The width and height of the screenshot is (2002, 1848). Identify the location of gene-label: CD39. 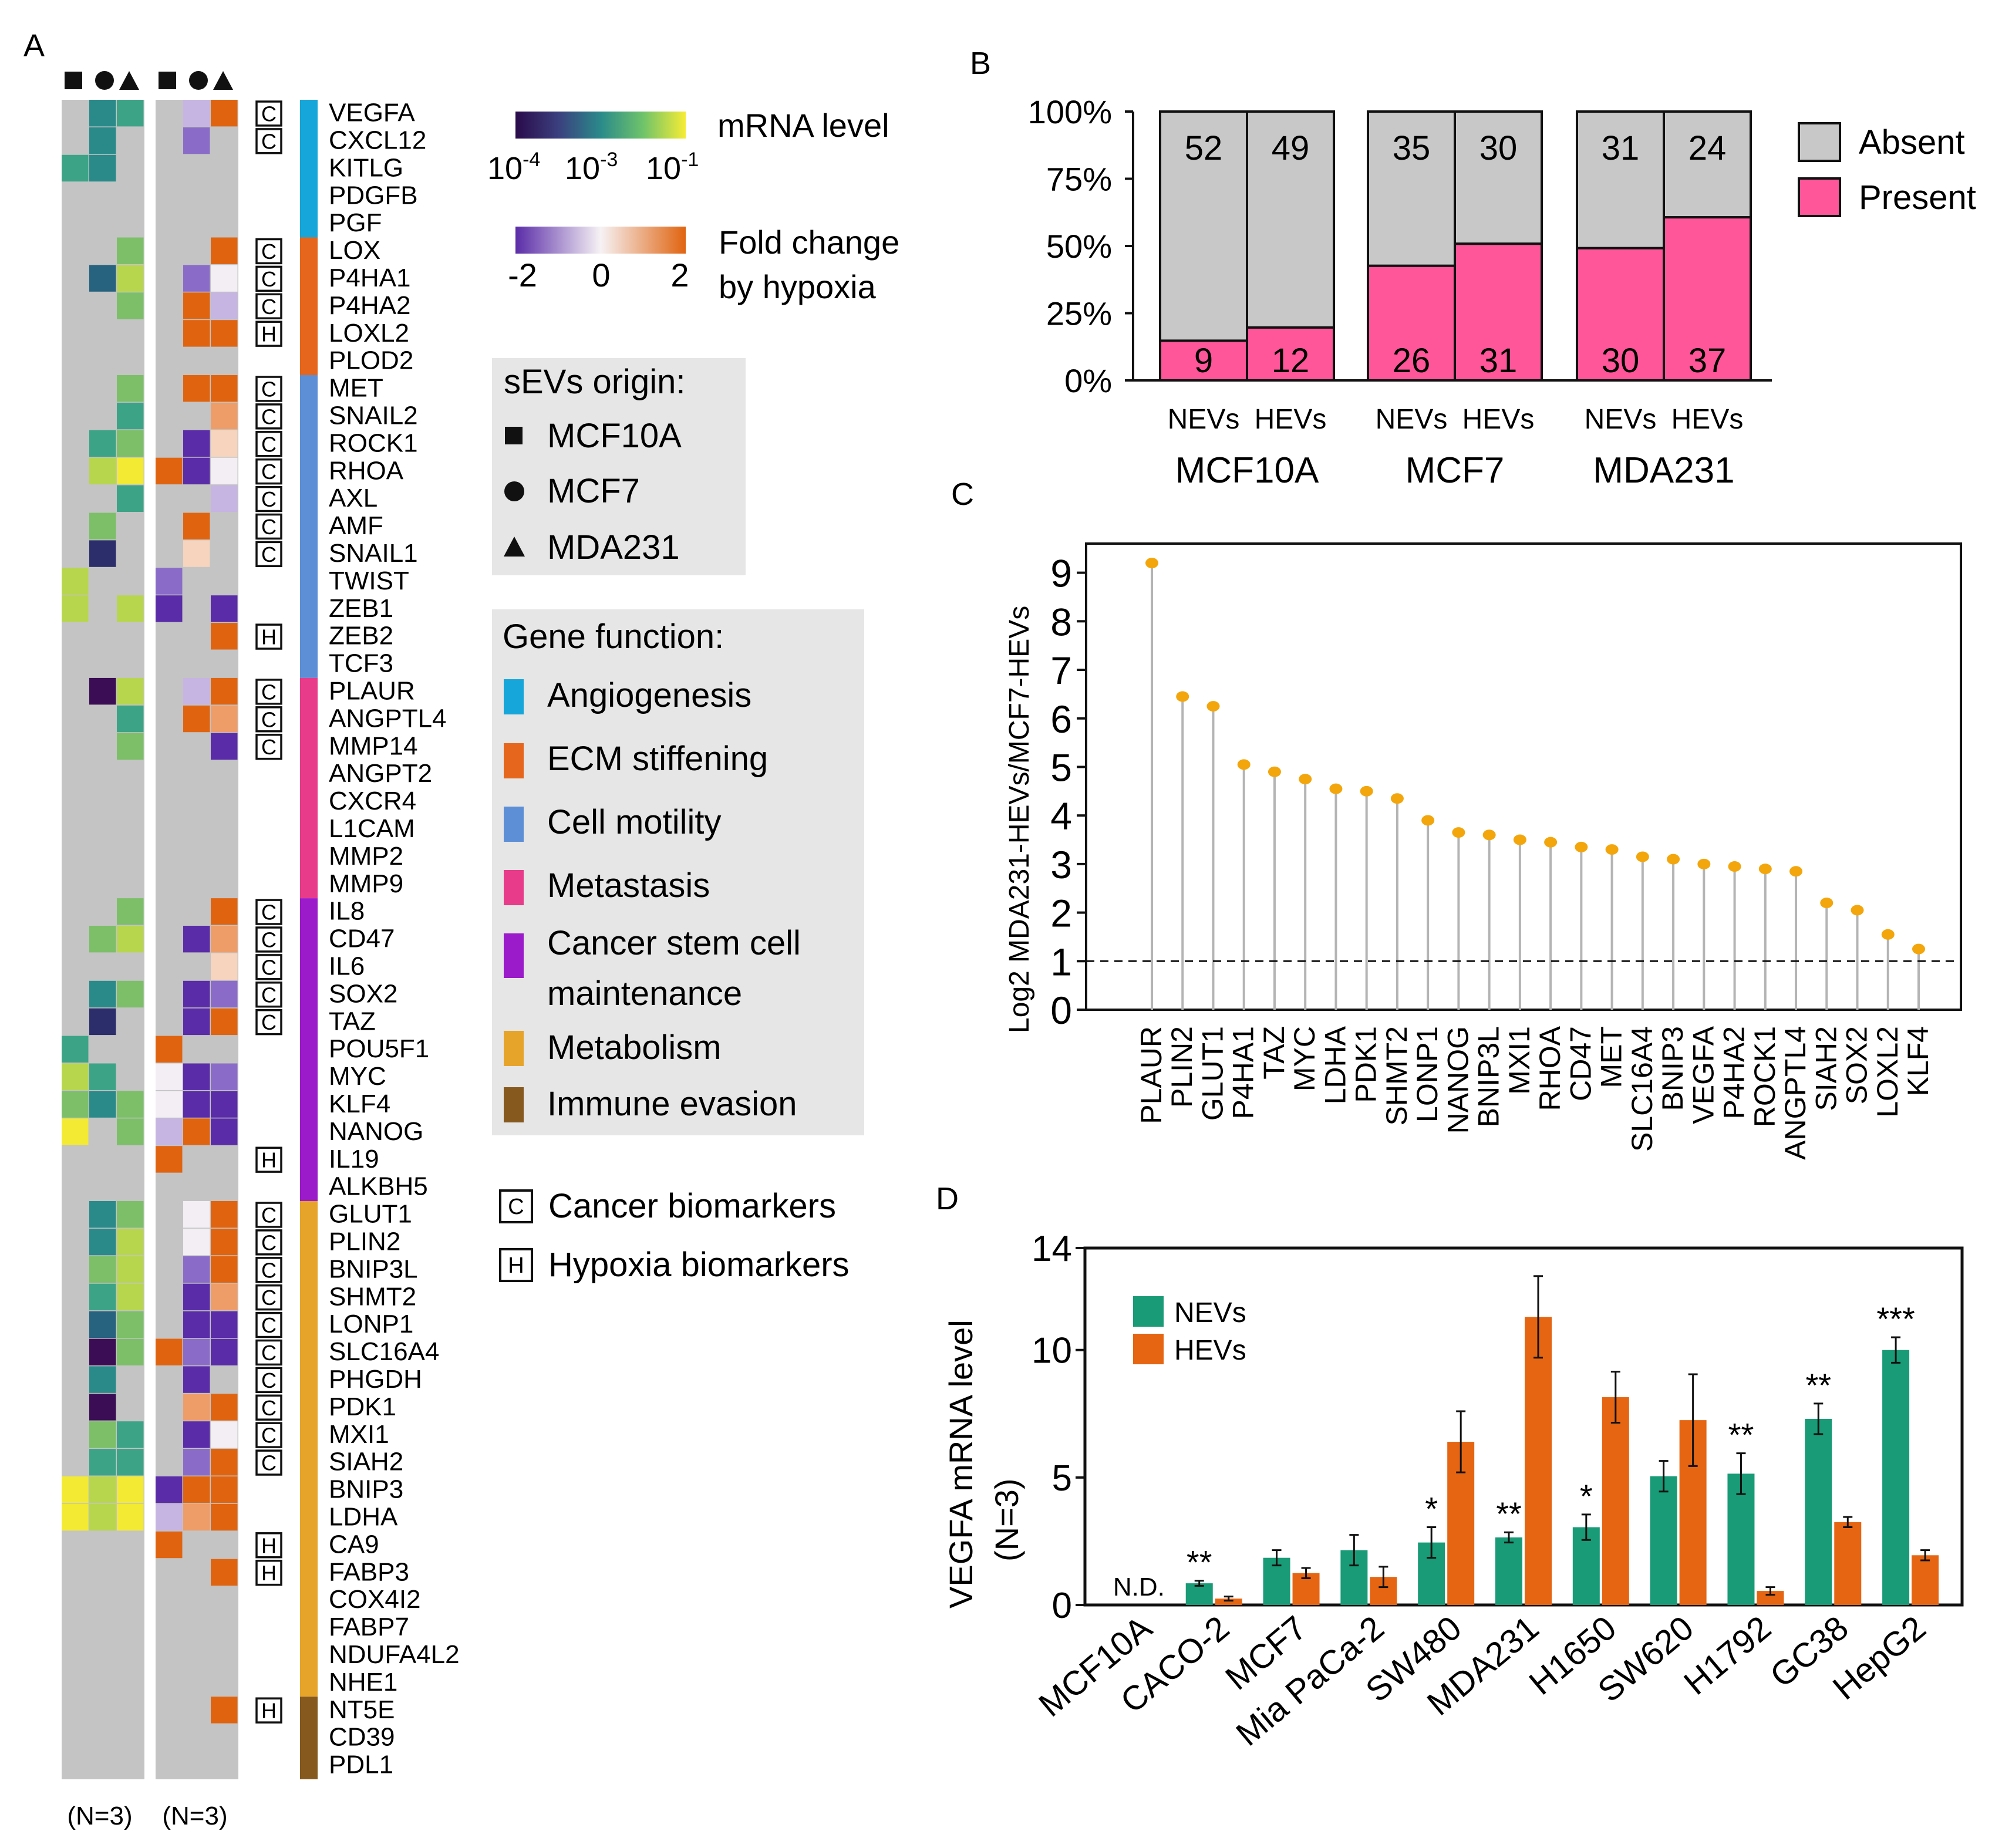
(362, 1737).